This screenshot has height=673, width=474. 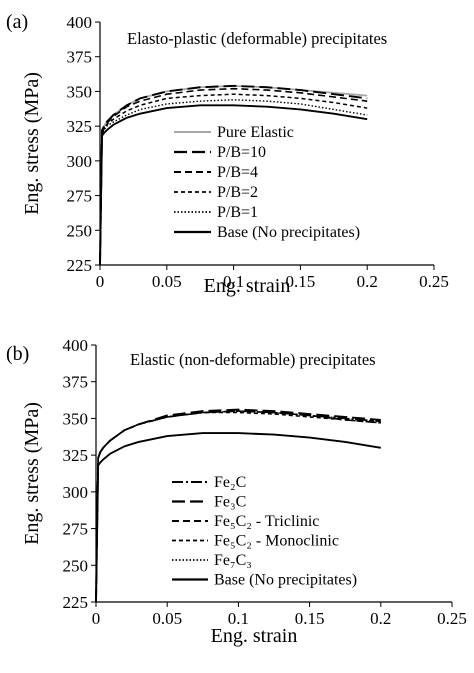 What do you see at coordinates (80, 57) in the screenshot?
I see `p1-y-tick-label: 375` at bounding box center [80, 57].